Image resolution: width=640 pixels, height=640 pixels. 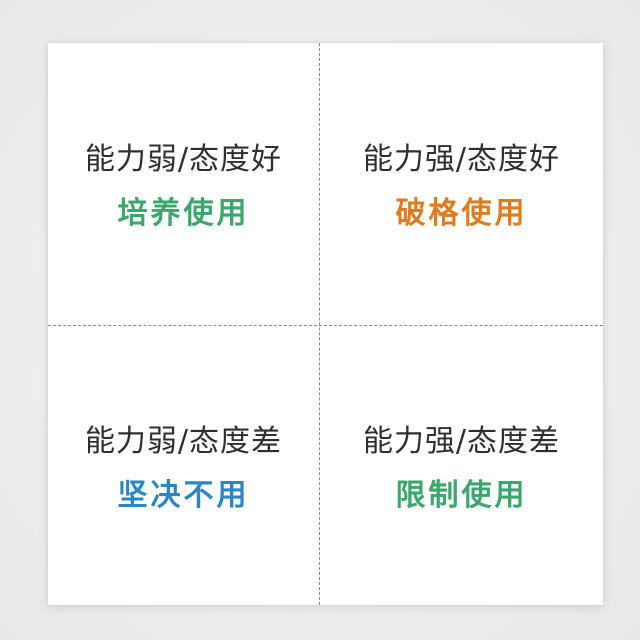 I want to click on quadrant-action: 坚决不用, so click(x=183, y=495).